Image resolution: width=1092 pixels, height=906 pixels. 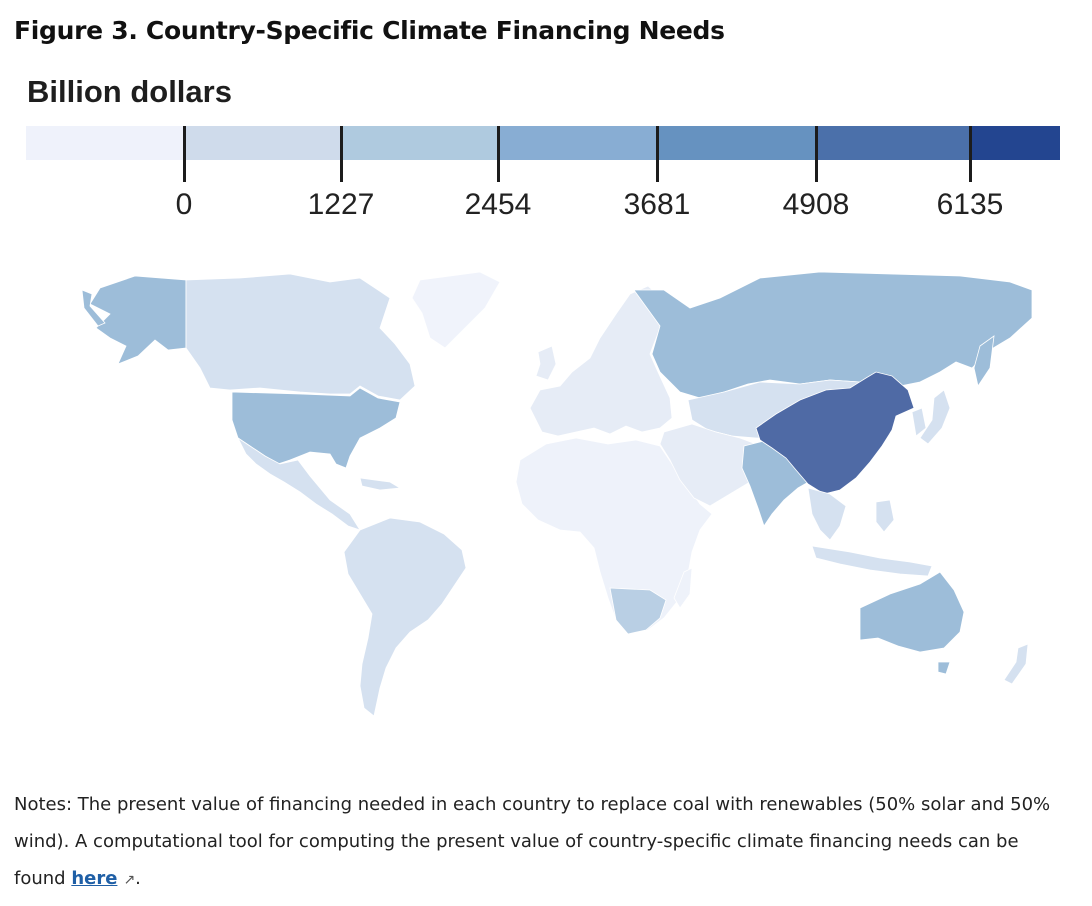 I want to click on region-russia-east, so click(x=984, y=361).